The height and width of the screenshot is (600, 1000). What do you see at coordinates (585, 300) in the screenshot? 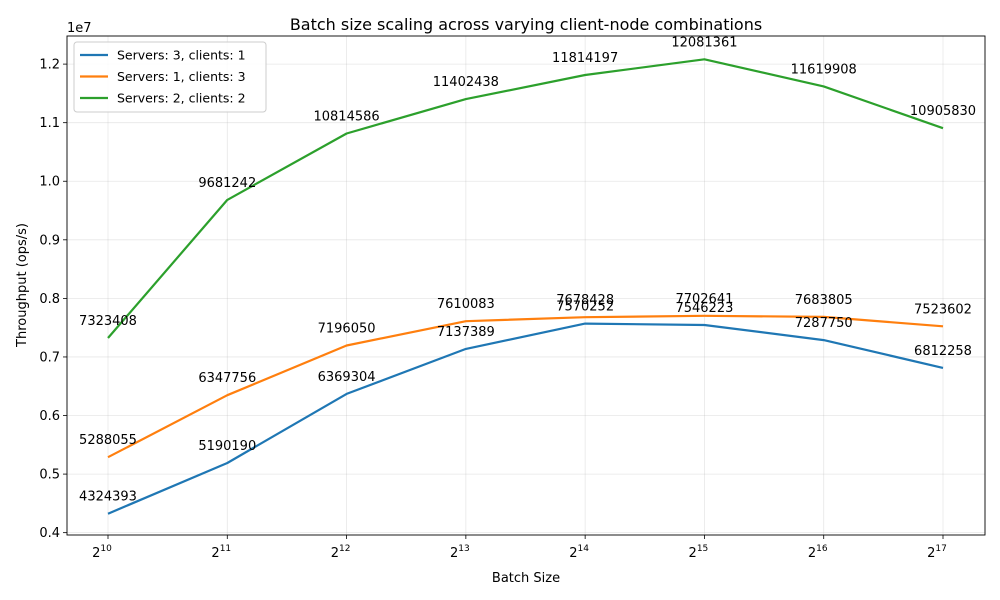
I see `data-label: 7678428` at bounding box center [585, 300].